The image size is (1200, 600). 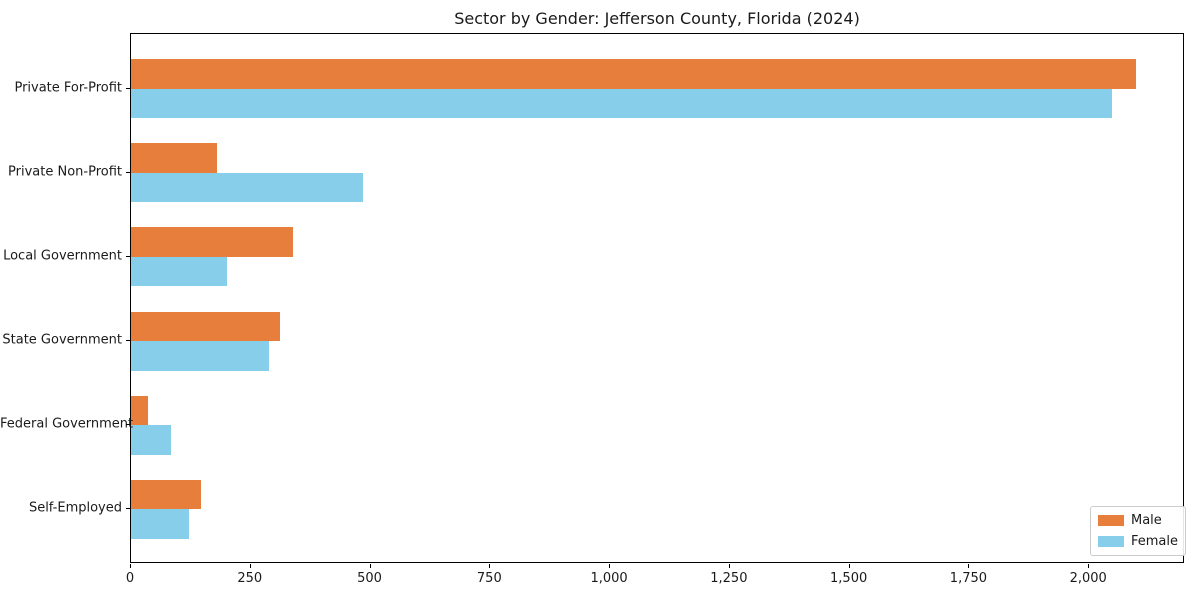 What do you see at coordinates (62, 256) in the screenshot?
I see `y-tick-label: Local Government` at bounding box center [62, 256].